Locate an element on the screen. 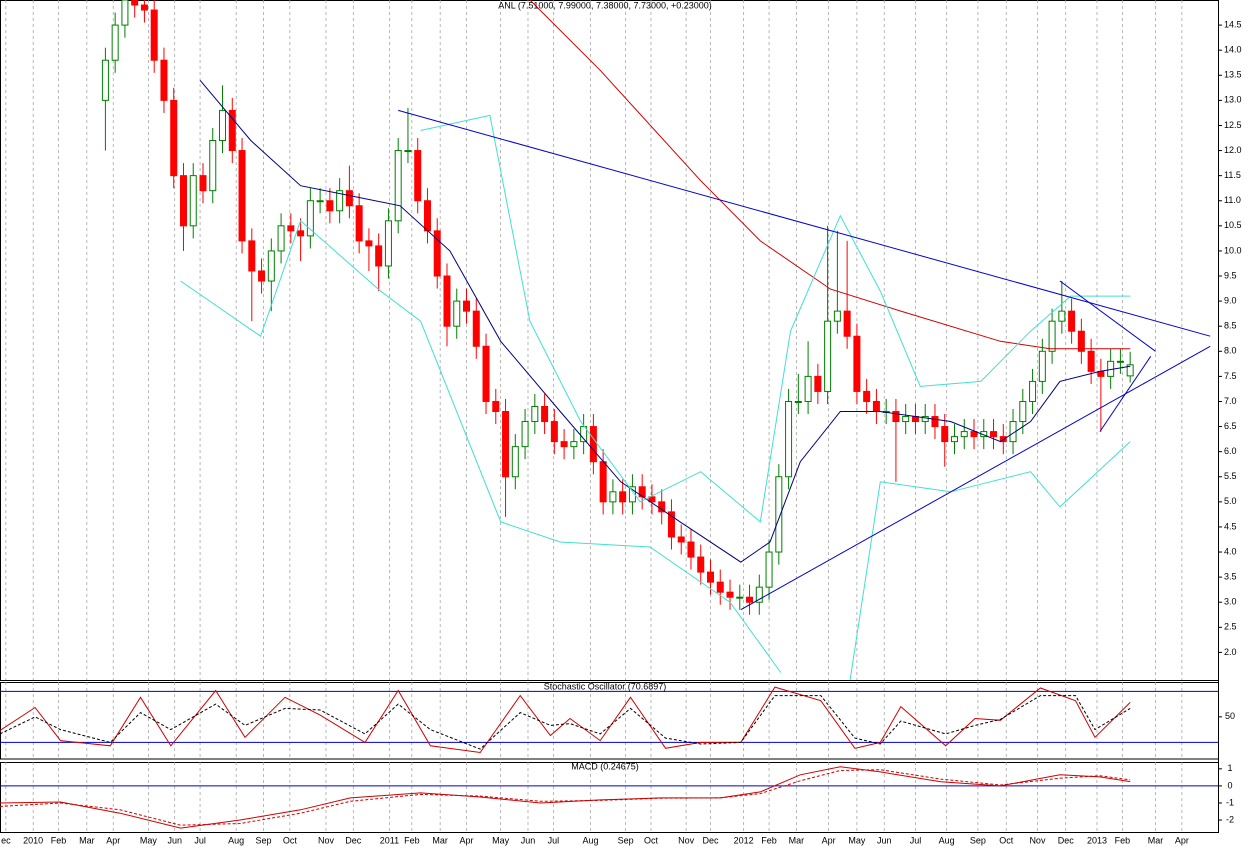 Image resolution: width=1250 pixels, height=848 pixels. y-tick-label: 5.5 is located at coordinates (1230, 476).